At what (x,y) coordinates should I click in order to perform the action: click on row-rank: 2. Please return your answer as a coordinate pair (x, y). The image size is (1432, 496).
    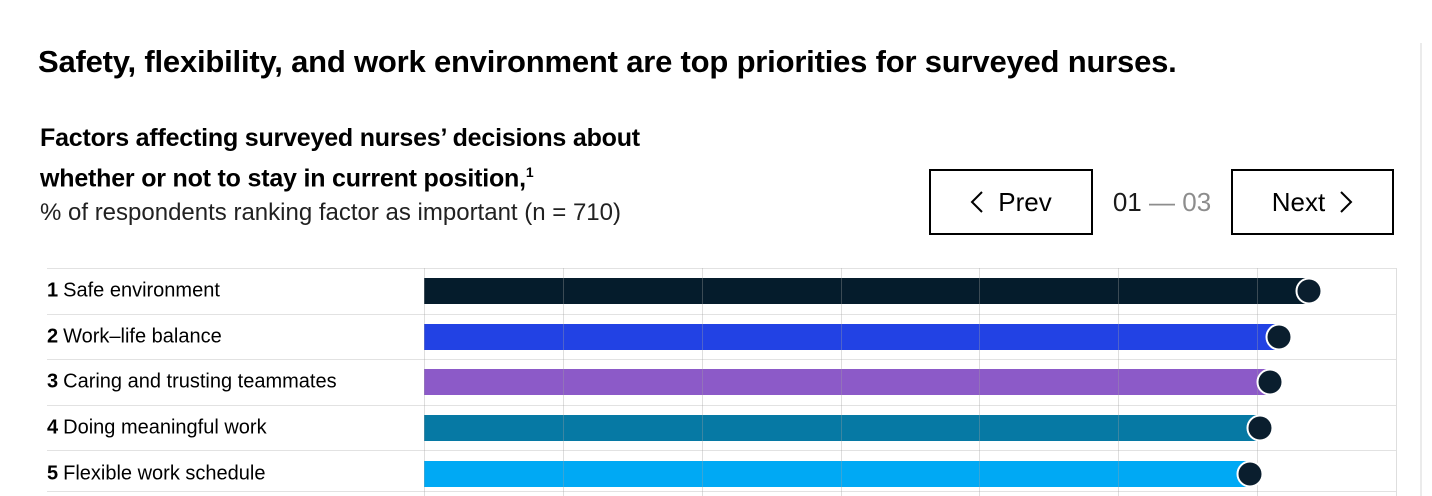
    Looking at the image, I should click on (53, 336).